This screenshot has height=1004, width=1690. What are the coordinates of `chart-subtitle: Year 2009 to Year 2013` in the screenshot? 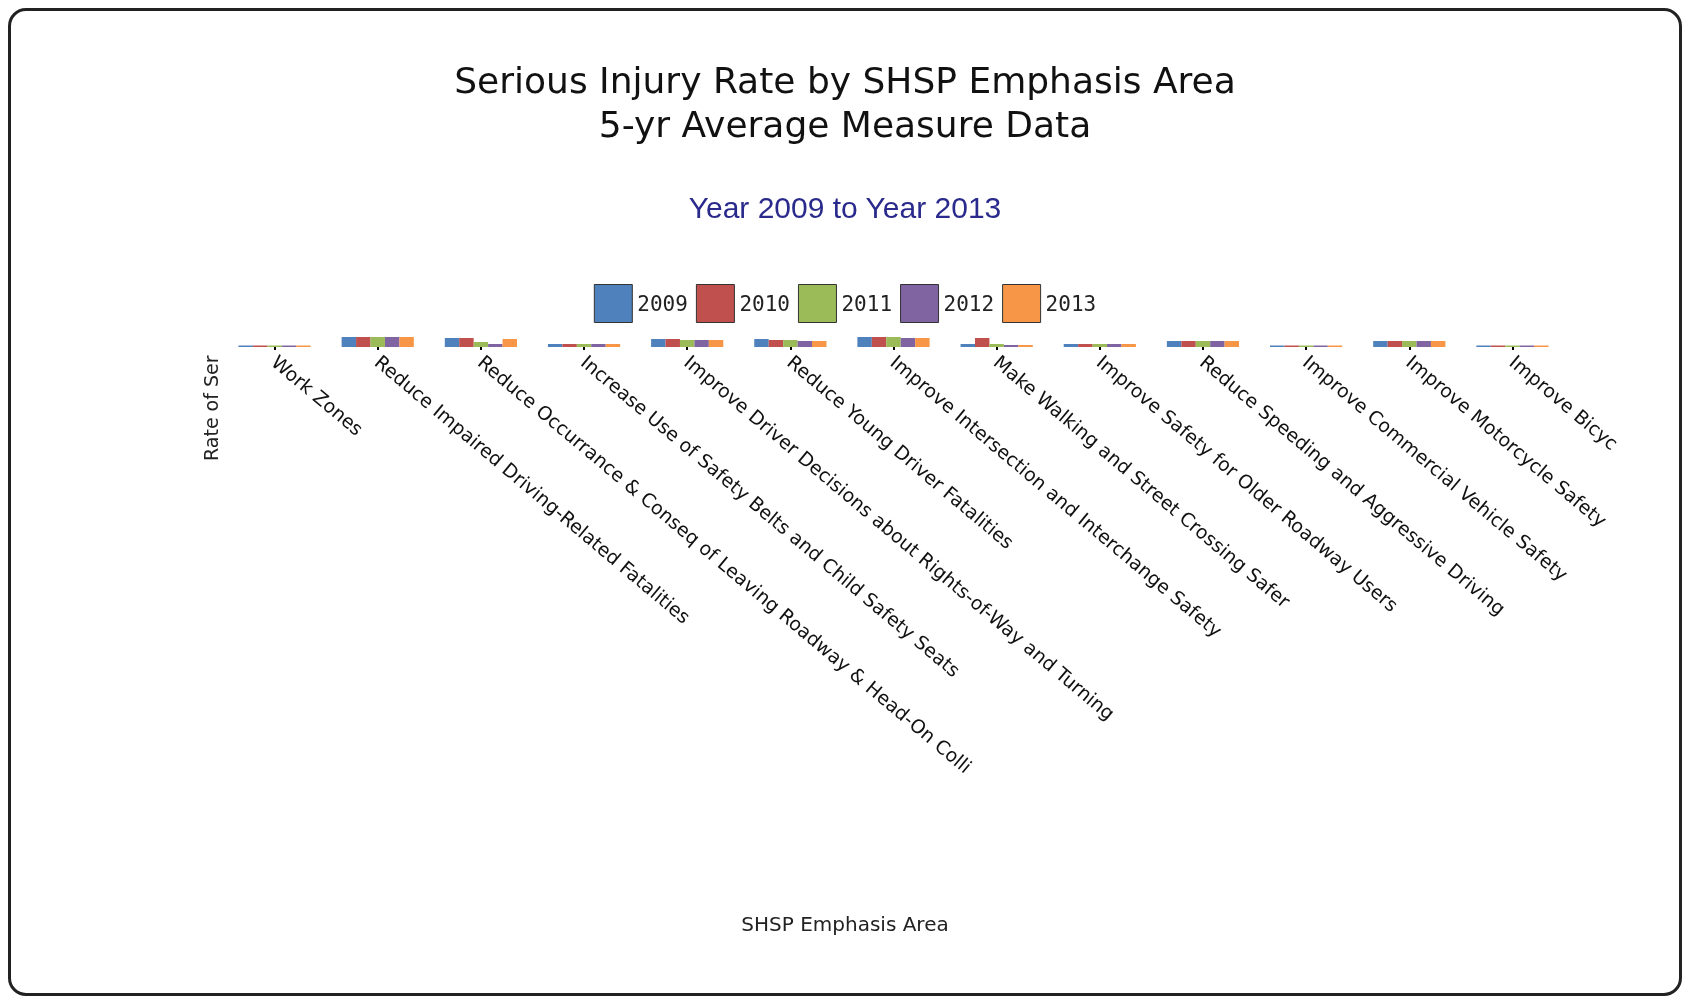 It's located at (845, 207).